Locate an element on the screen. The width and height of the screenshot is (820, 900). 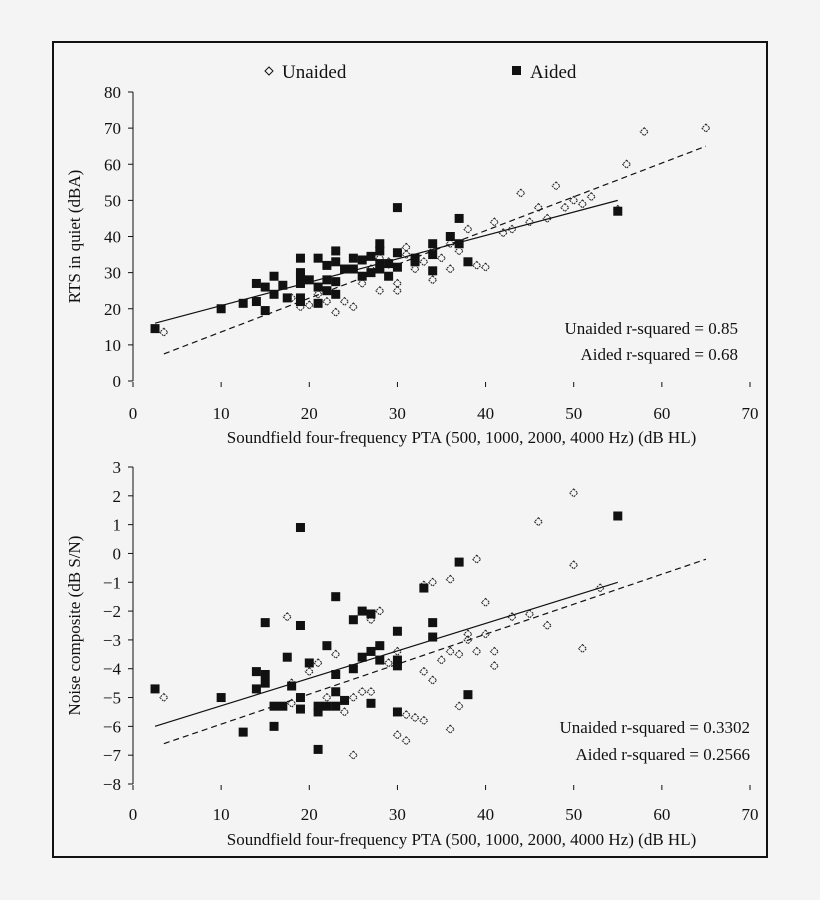
x-tick-label: 20 is located at coordinates (309, 814).